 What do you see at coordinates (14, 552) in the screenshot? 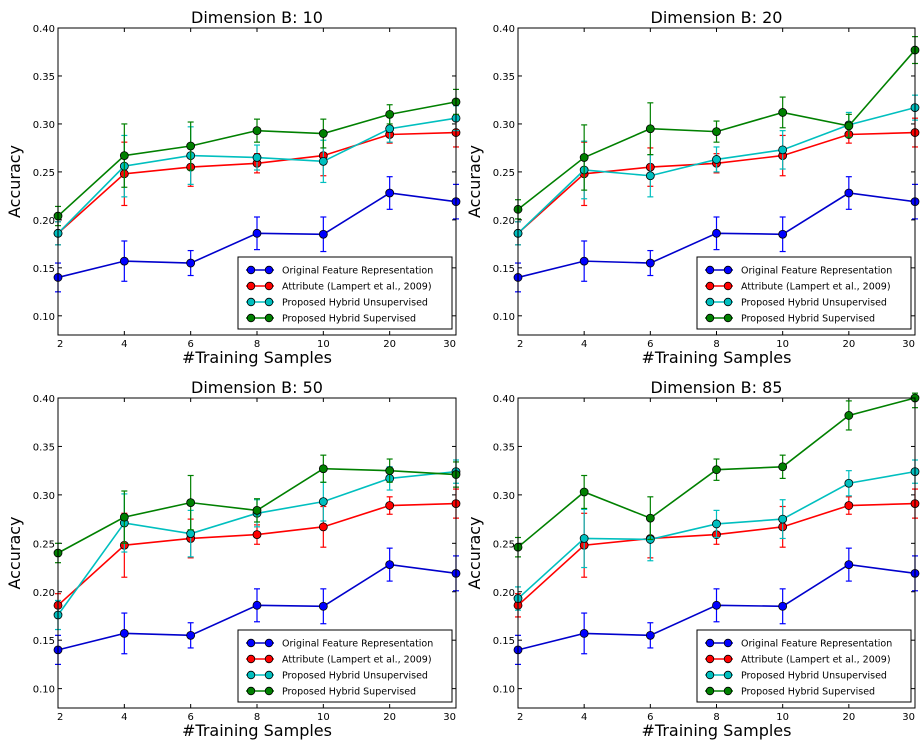
I see `y-axis-label: Accuracy` at bounding box center [14, 552].